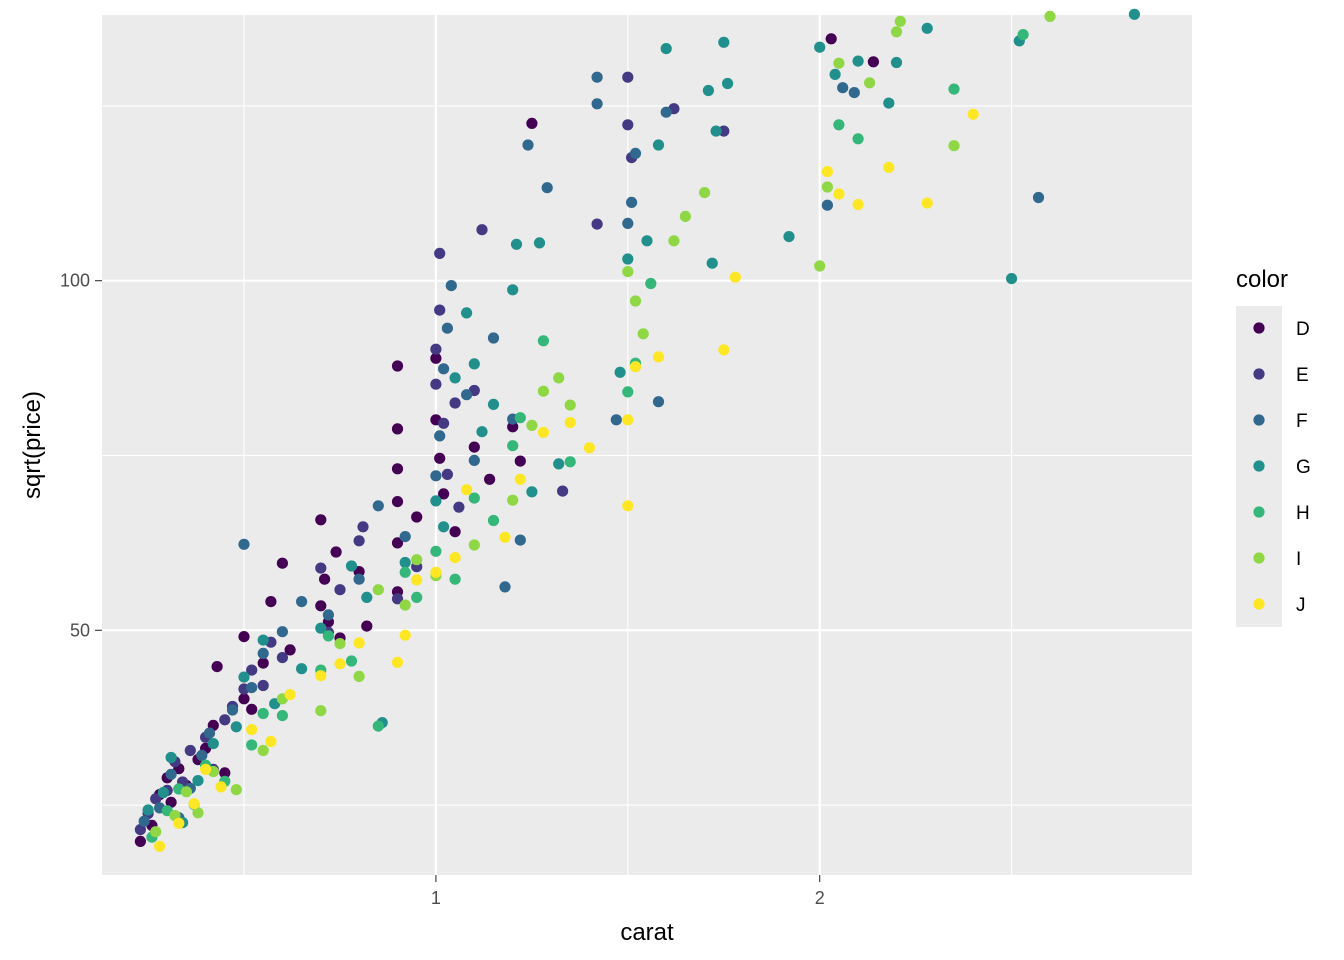 This screenshot has height=960, width=1344. I want to click on legend-label-F: F, so click(1302, 421).